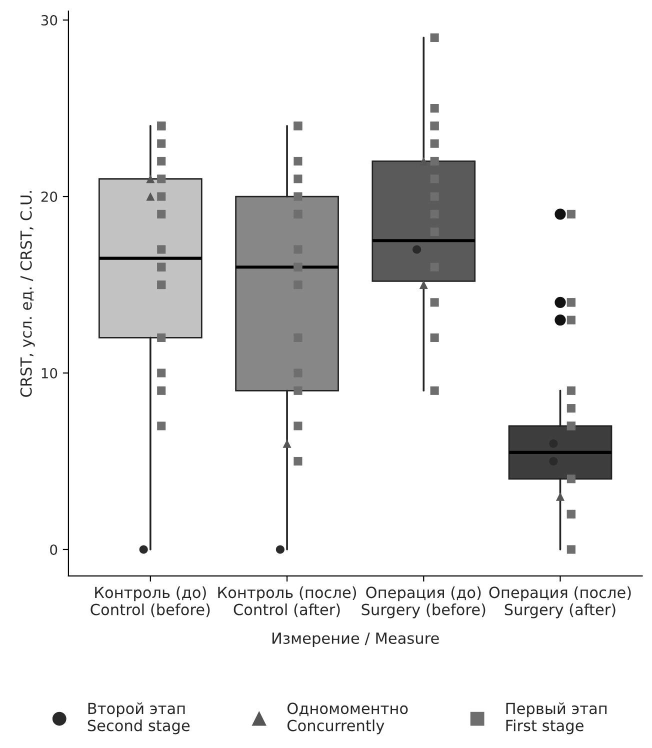 The height and width of the screenshot is (748, 652). I want to click on x-tick-label: Контроль (после) Control (after), so click(287, 602).